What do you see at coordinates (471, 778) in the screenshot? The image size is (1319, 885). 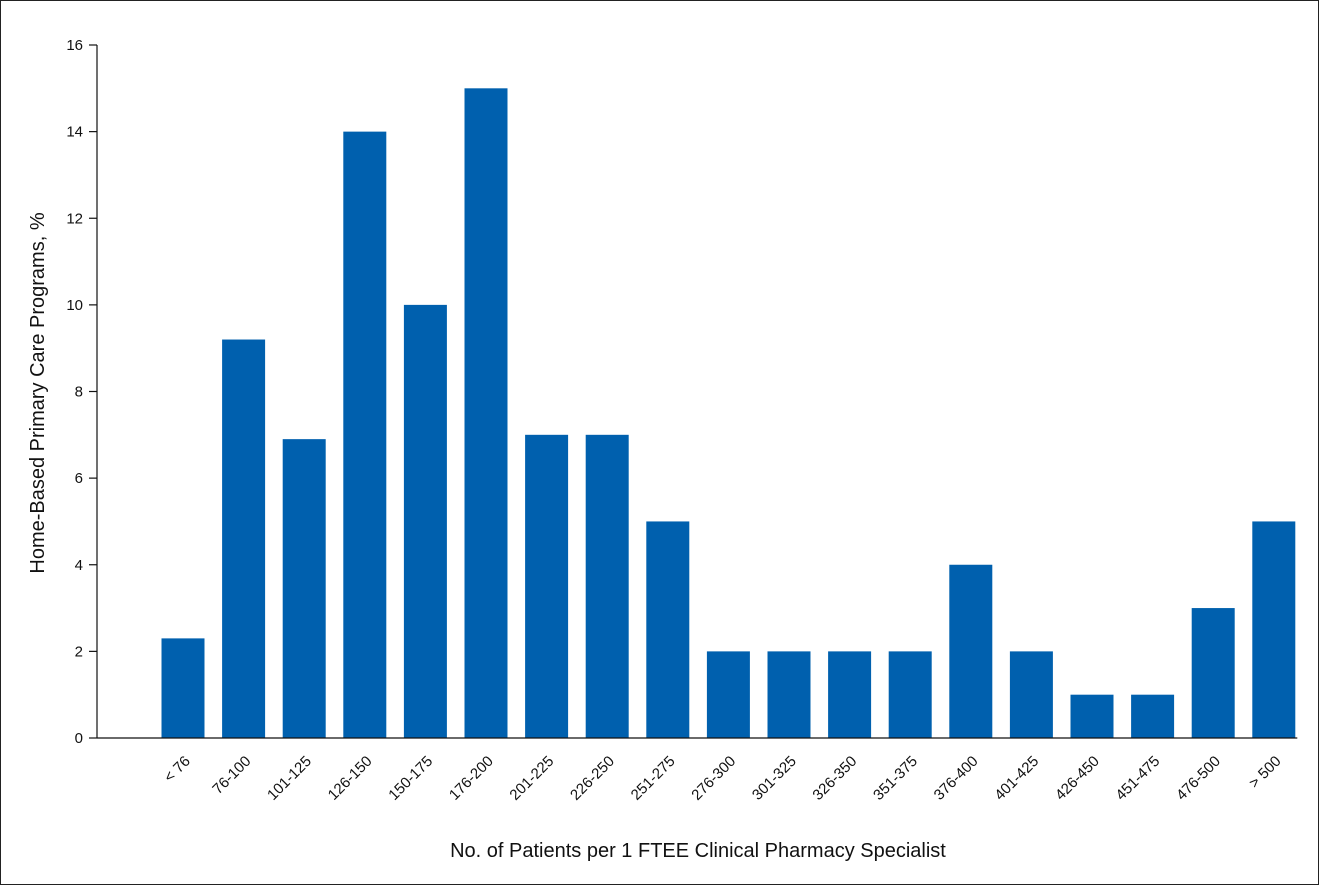 I see `x-tick-label: 176-200` at bounding box center [471, 778].